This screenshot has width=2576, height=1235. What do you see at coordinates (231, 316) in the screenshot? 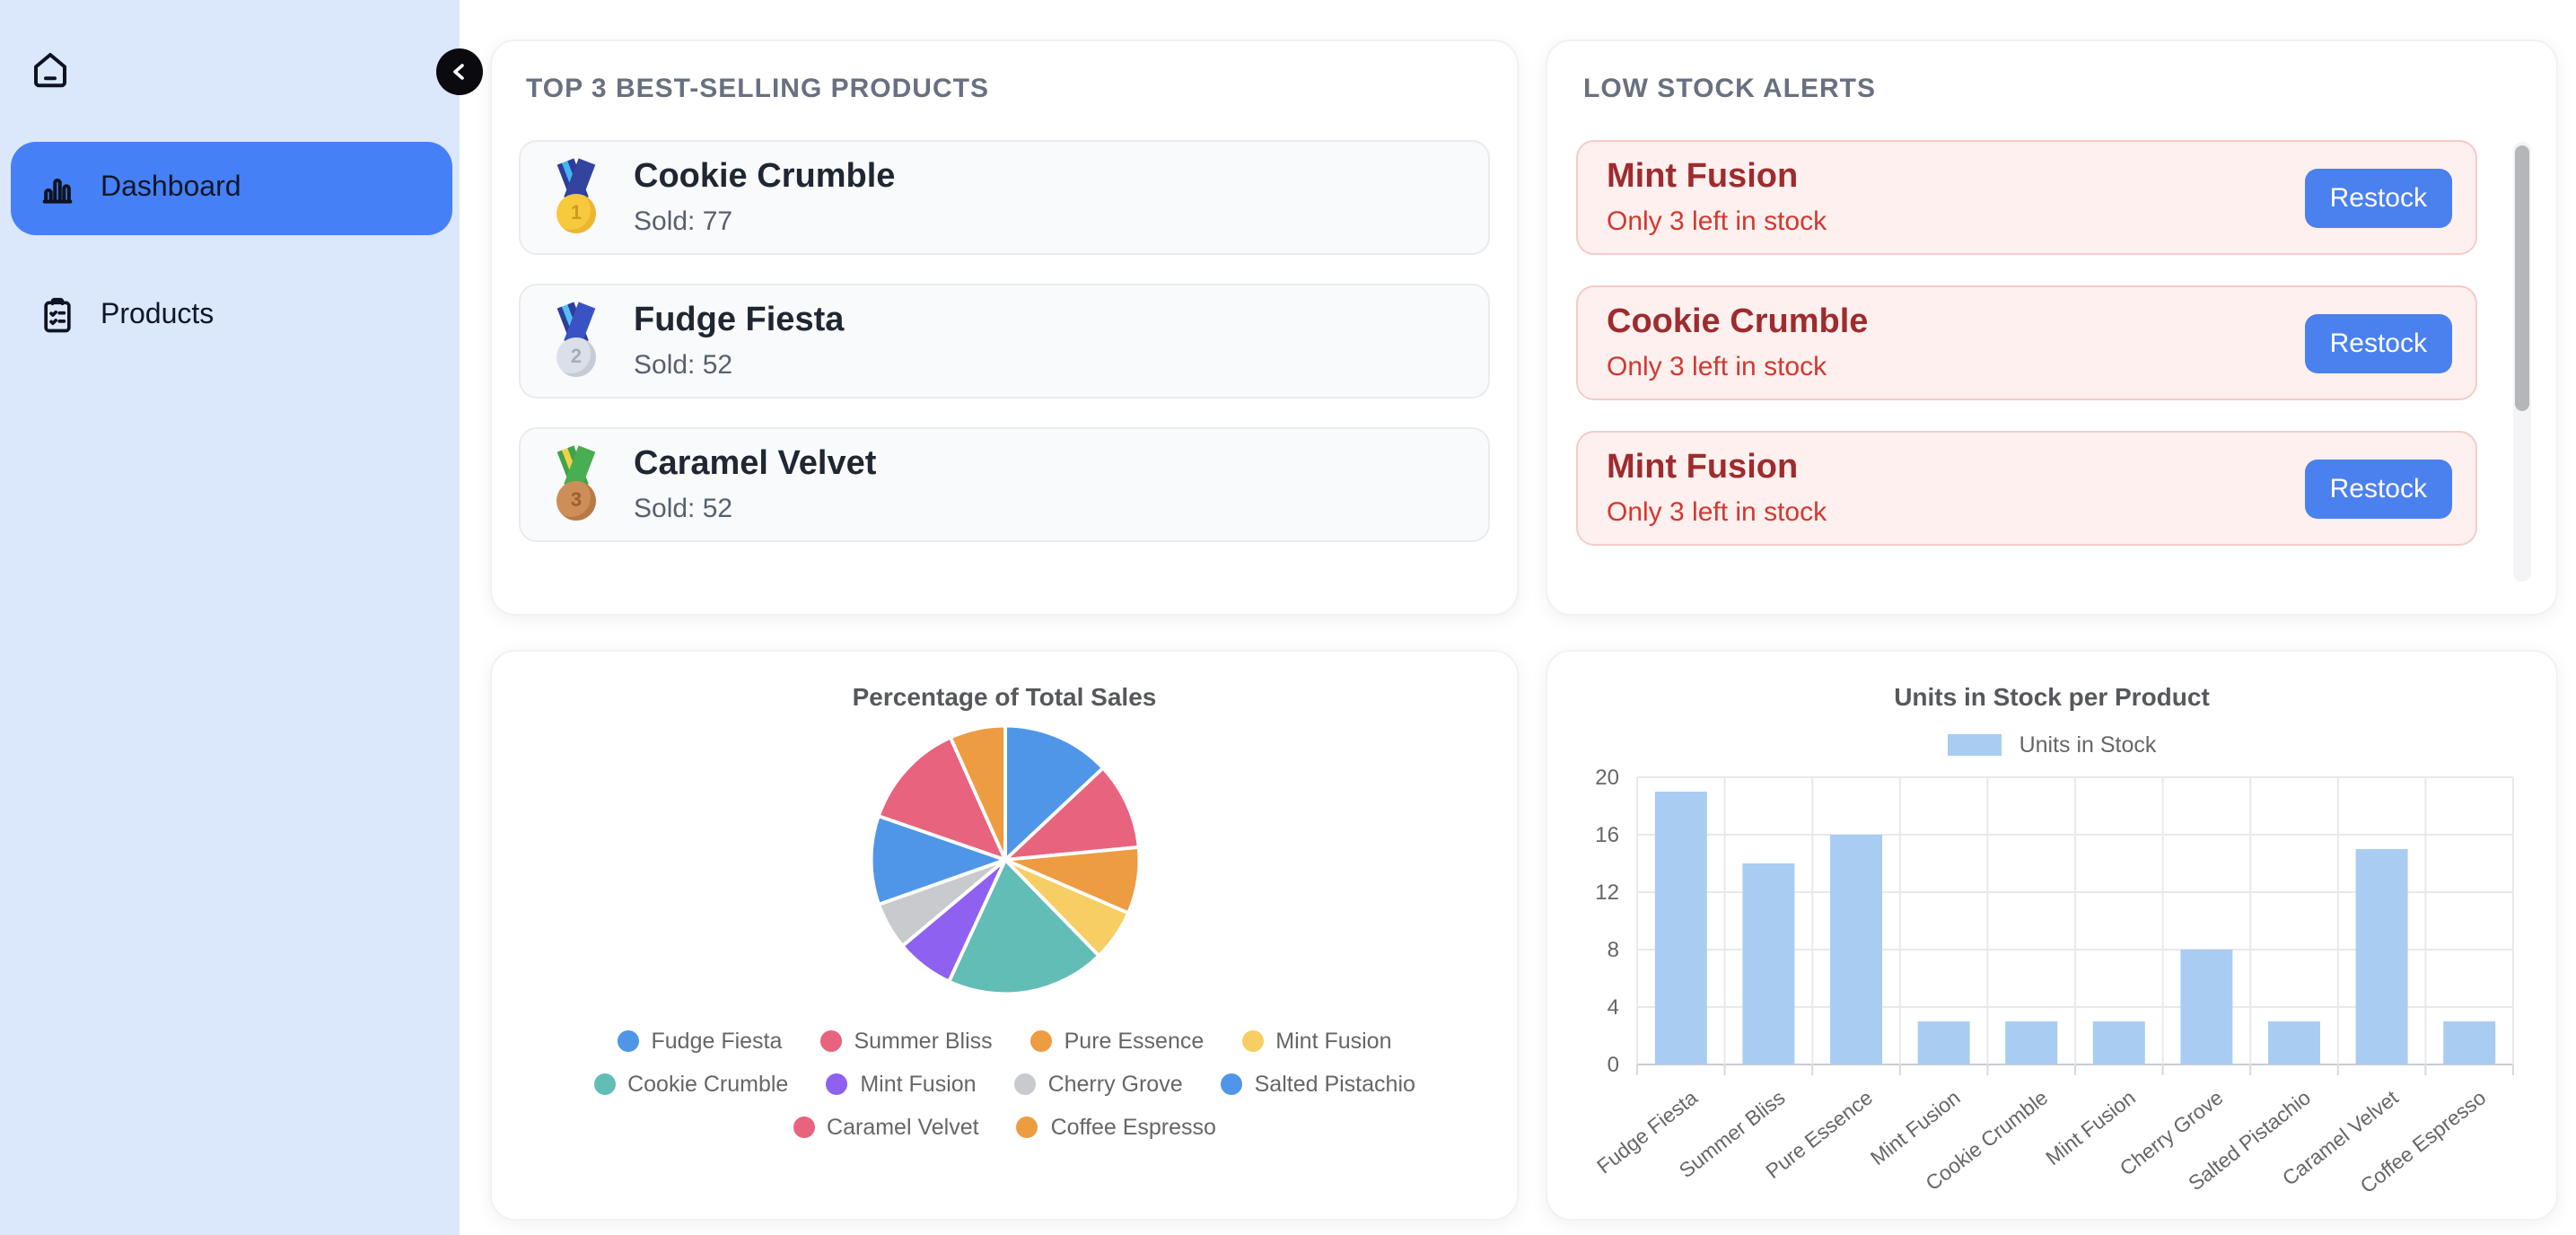
I see `sidebar-item-products: Products` at bounding box center [231, 316].